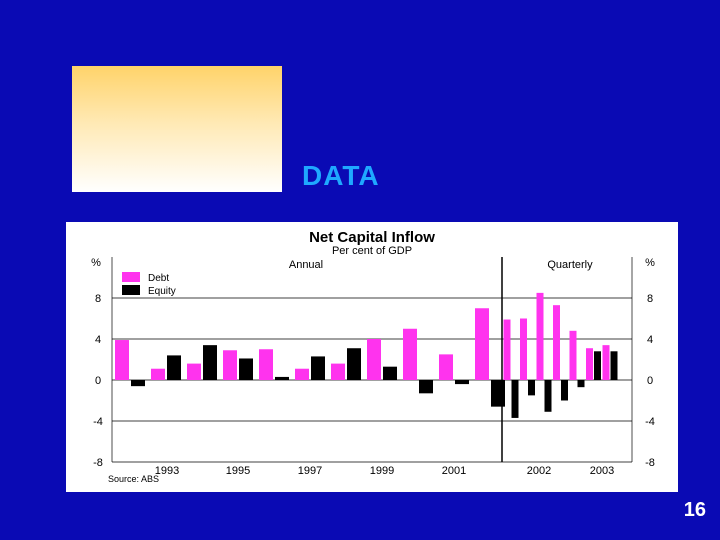  Describe the element at coordinates (98, 299) in the screenshot. I see `y-tick-label-left: 8` at that location.